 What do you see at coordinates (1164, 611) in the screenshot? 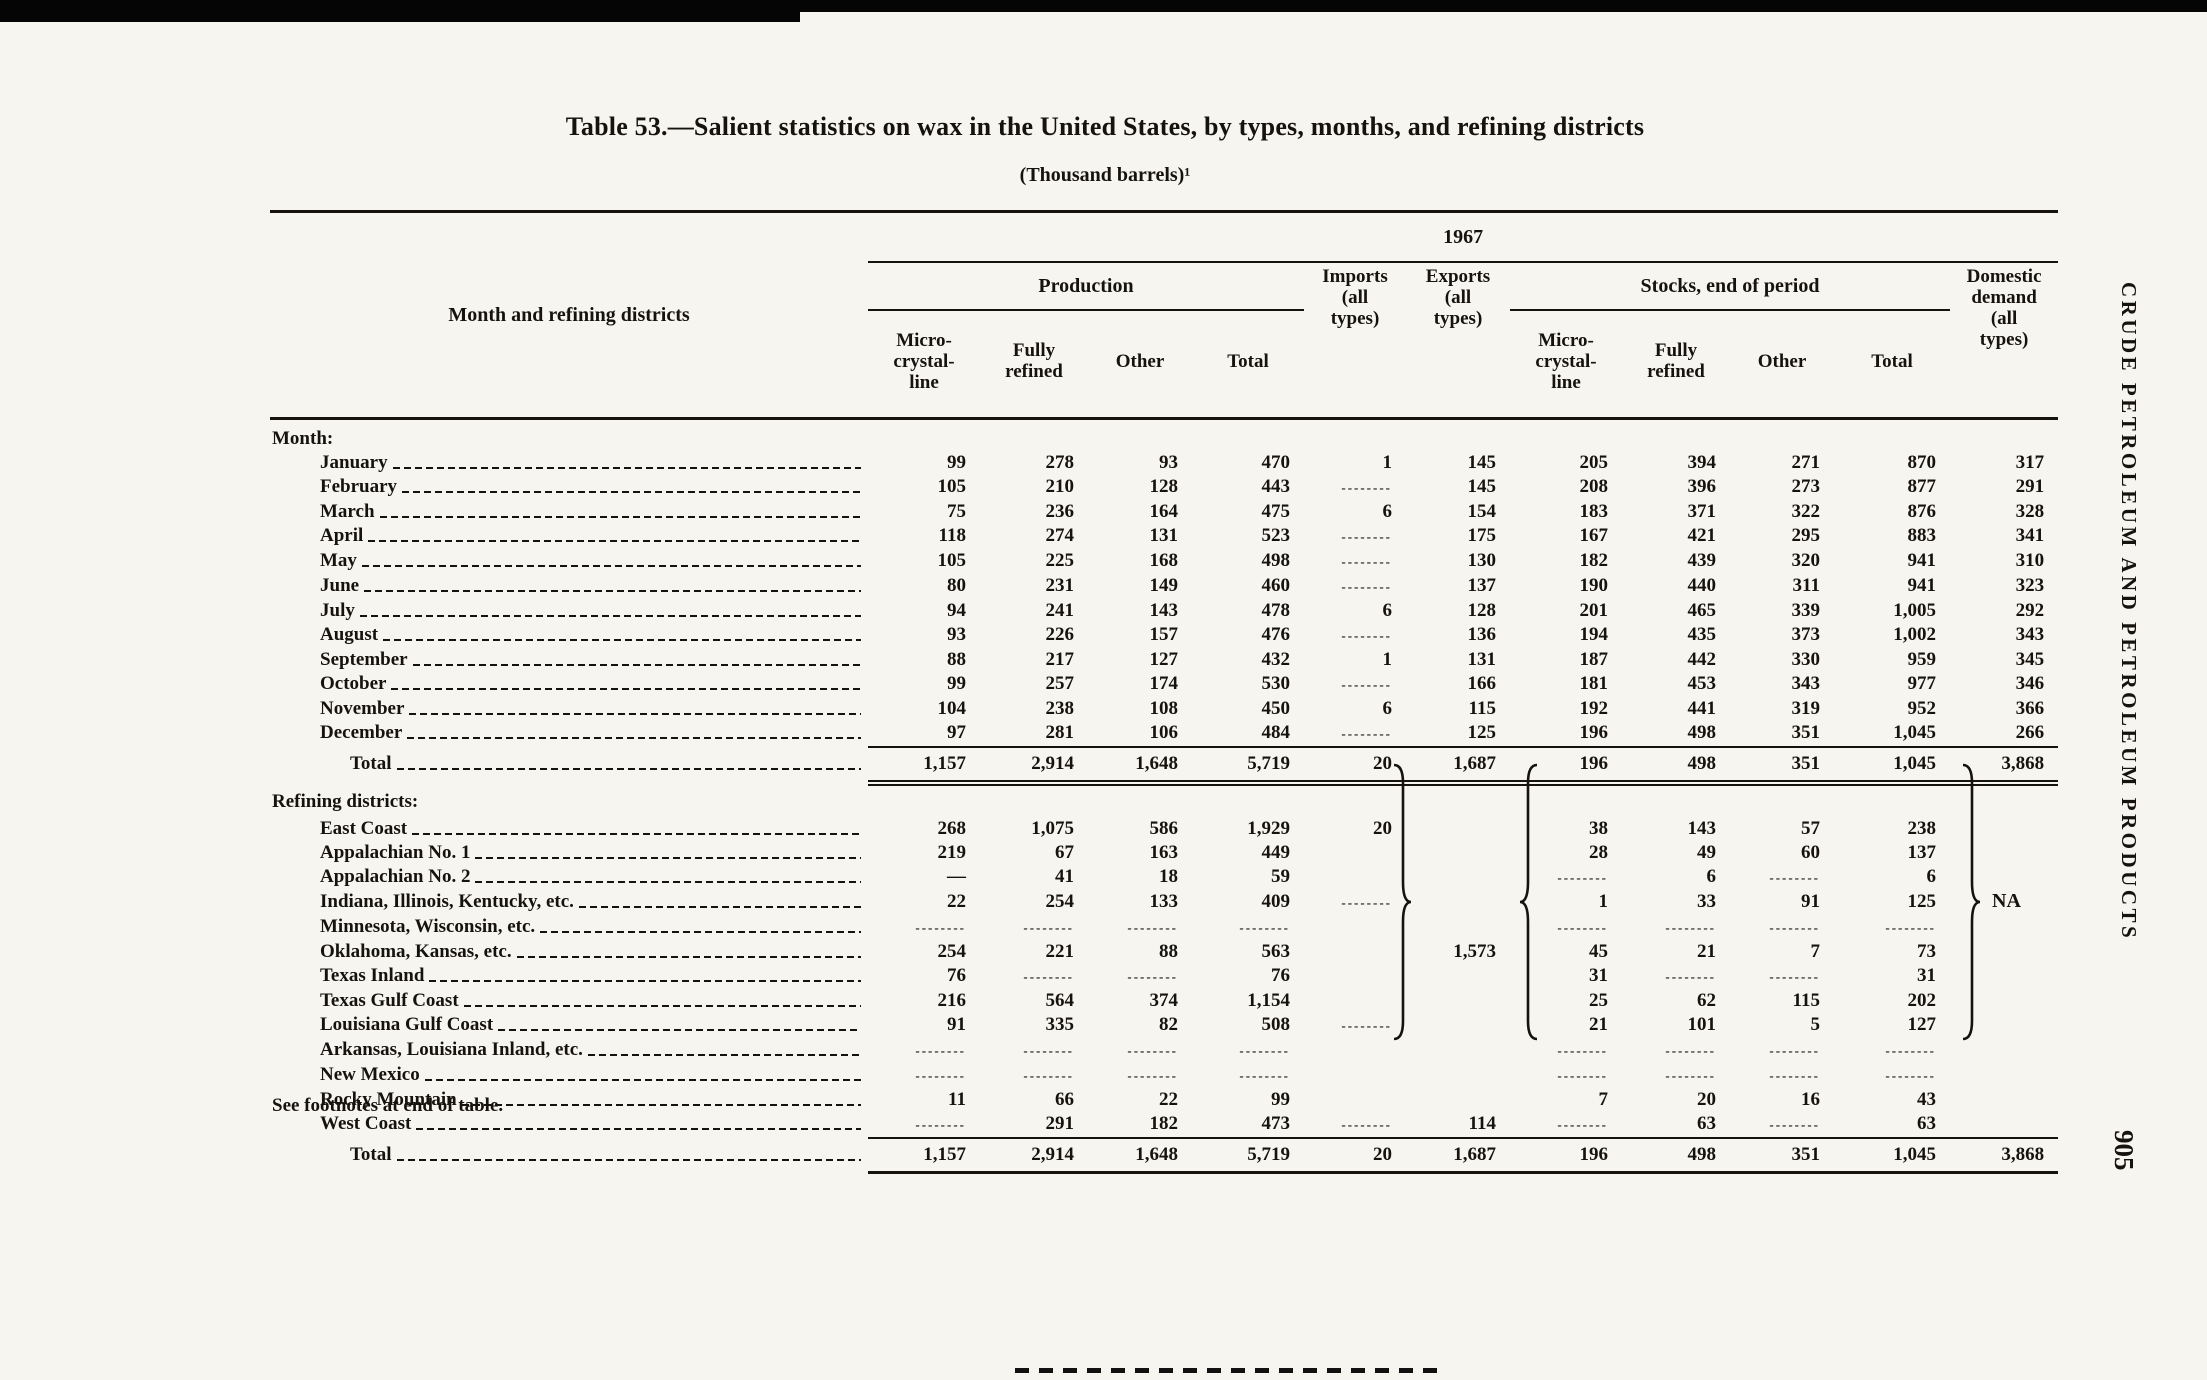
I see `table-row: July 94 241 143 478 6 128 201 465 339 1,005 292` at bounding box center [1164, 611].